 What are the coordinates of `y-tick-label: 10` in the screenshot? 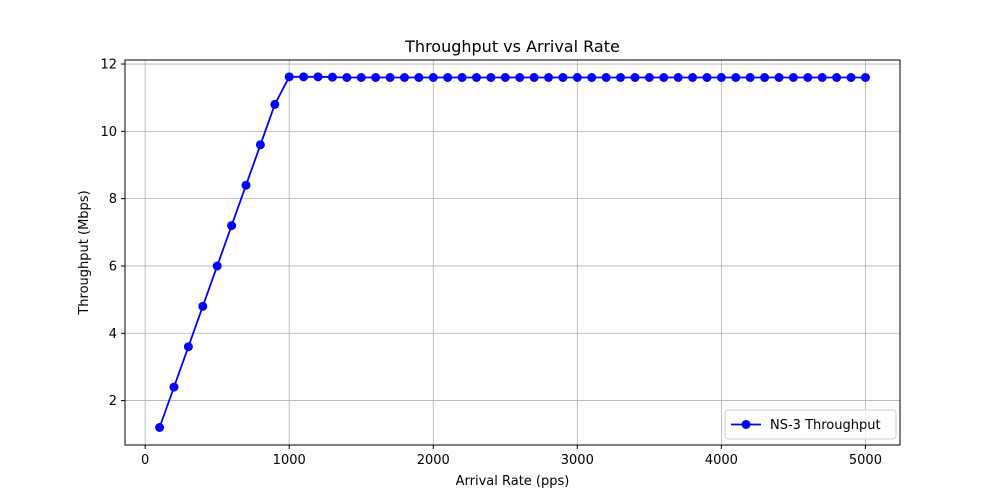 It's located at (108, 132).